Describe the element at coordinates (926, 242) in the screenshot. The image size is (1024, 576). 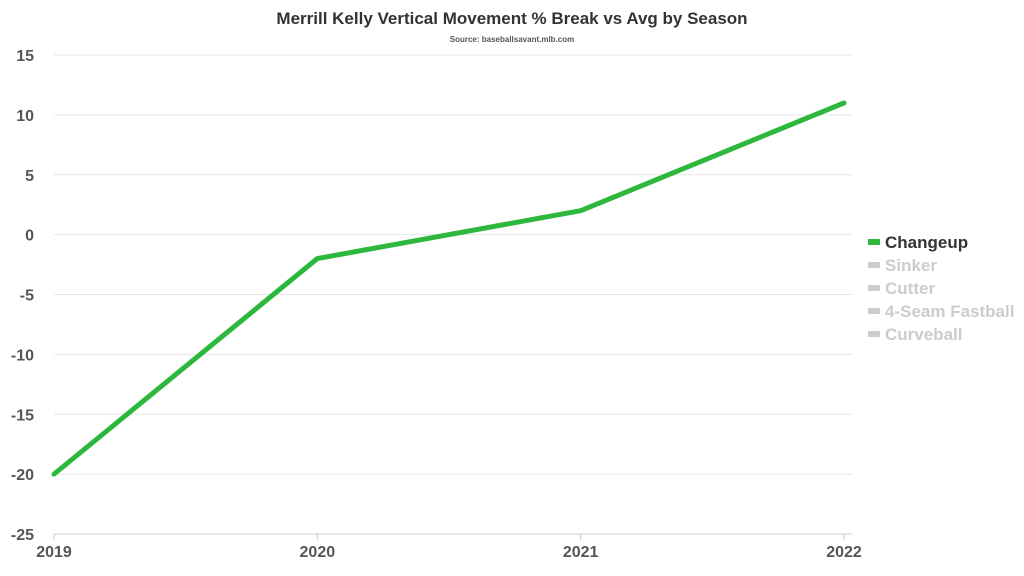
I see `legend-label: Changeup` at that location.